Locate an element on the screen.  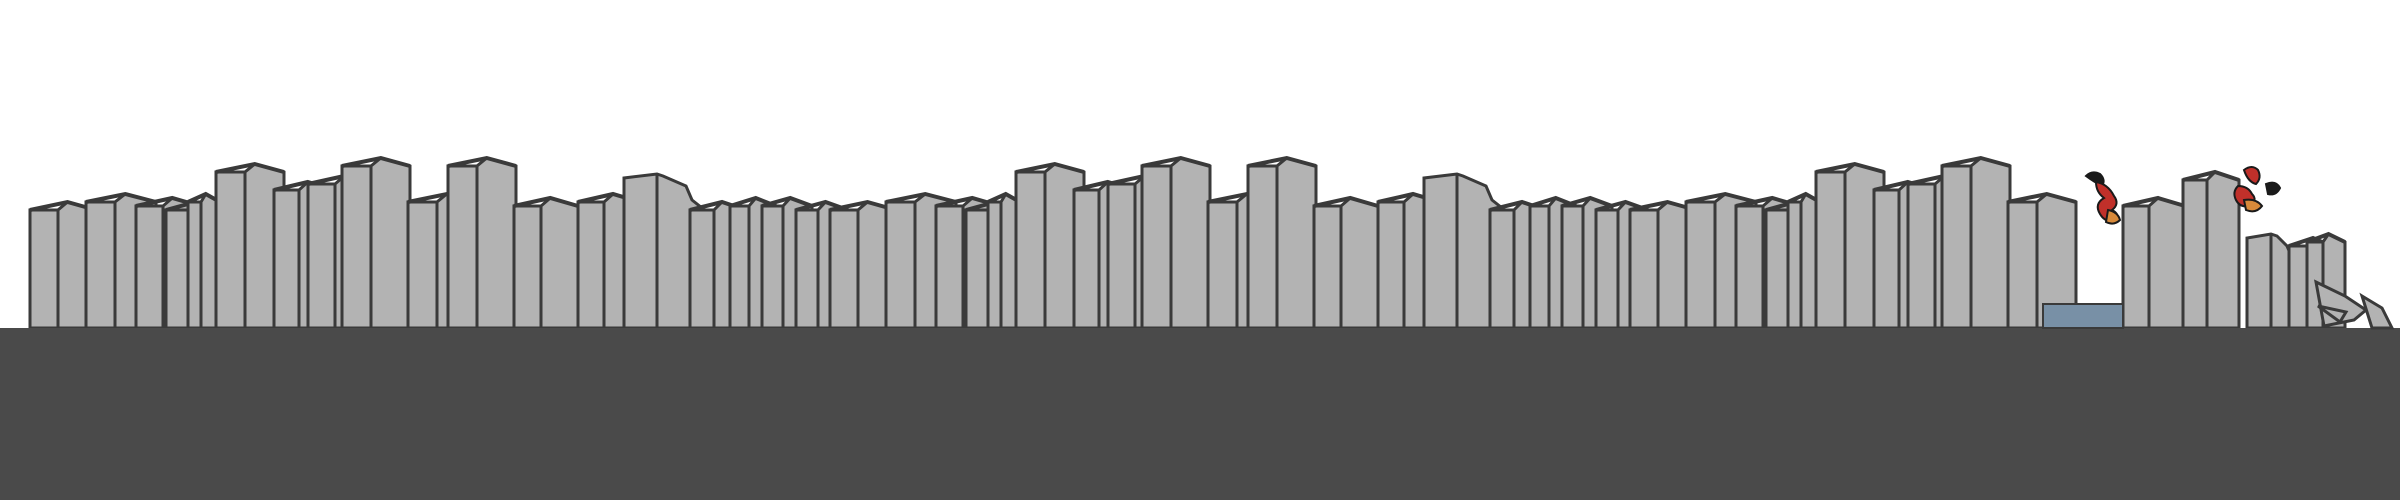
fire-flame is located at coordinates (2251, 176).